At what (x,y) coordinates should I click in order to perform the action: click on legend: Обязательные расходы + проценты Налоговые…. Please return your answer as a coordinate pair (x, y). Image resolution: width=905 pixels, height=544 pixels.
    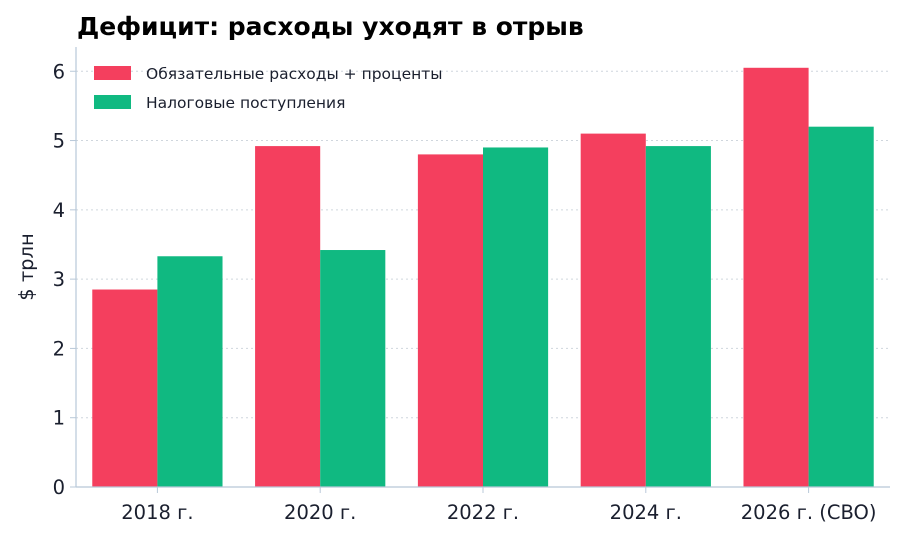
    Looking at the image, I should click on (268, 88).